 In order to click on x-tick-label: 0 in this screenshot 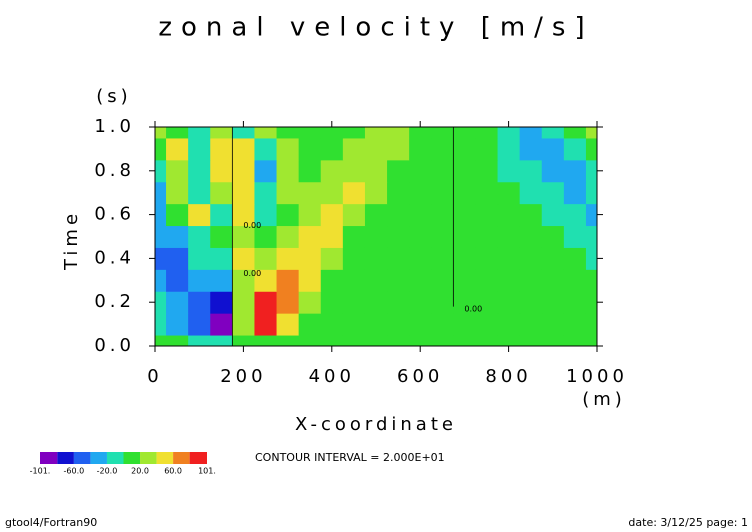, I will do `click(154, 376)`.